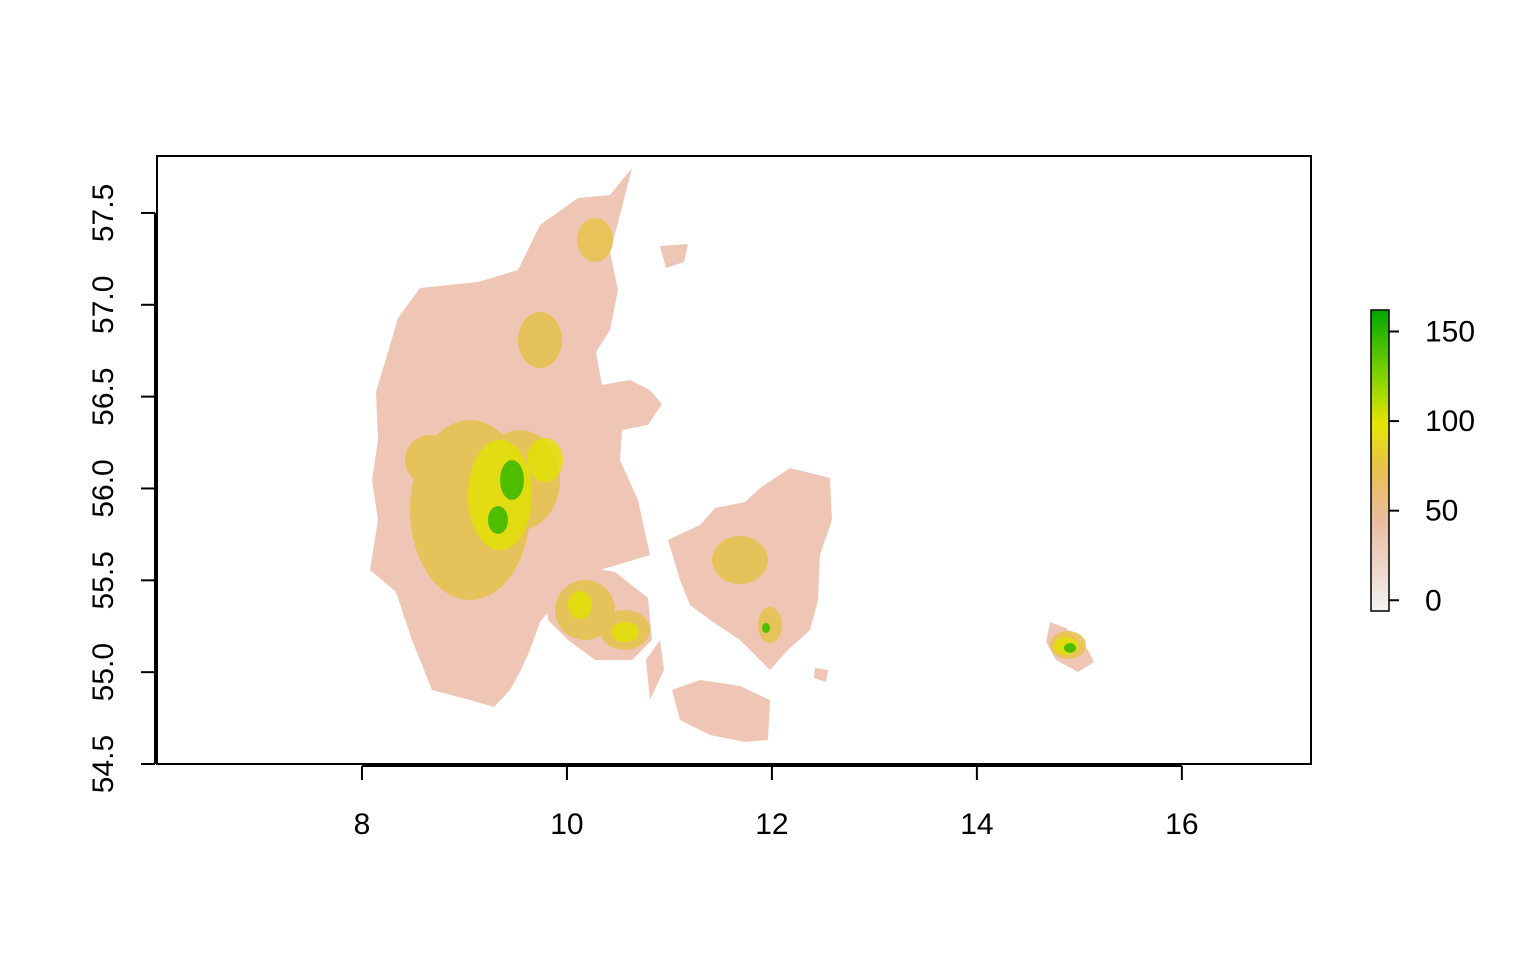 The image size is (1536, 960). I want to click on legend-tick-label: 50, so click(1441, 511).